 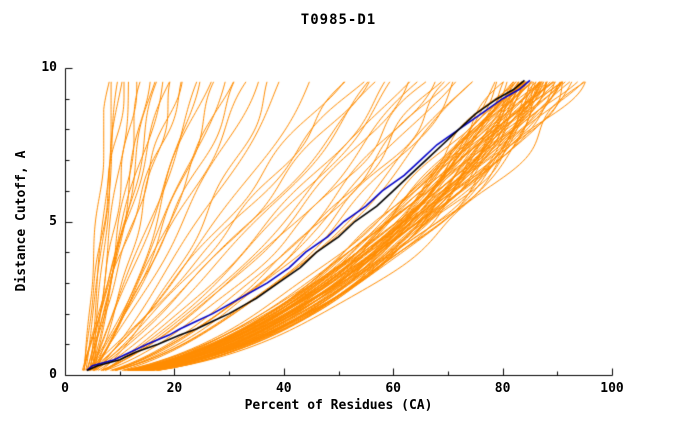 What do you see at coordinates (393, 388) in the screenshot?
I see `x-tick-label: 60` at bounding box center [393, 388].